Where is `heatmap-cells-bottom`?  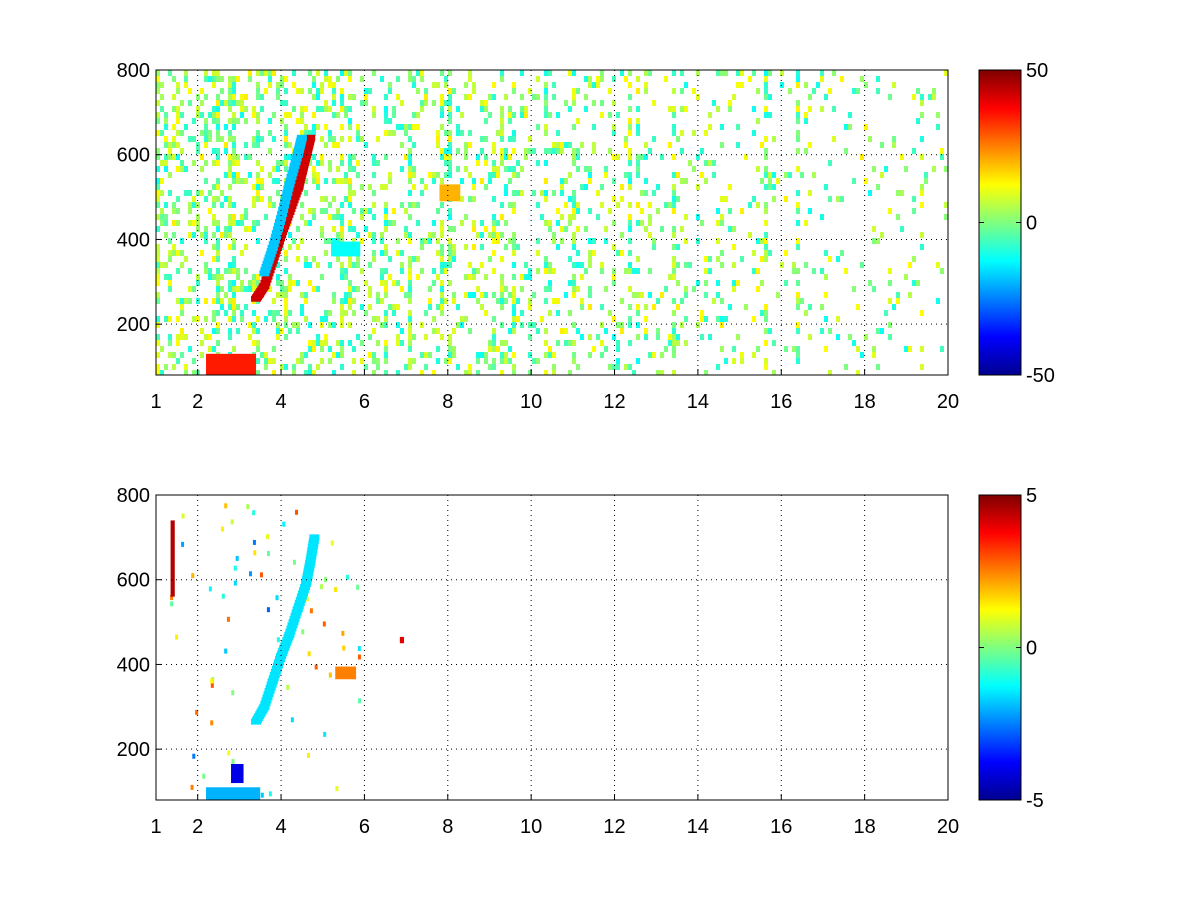
heatmap-cells-bottom is located at coordinates (287, 651).